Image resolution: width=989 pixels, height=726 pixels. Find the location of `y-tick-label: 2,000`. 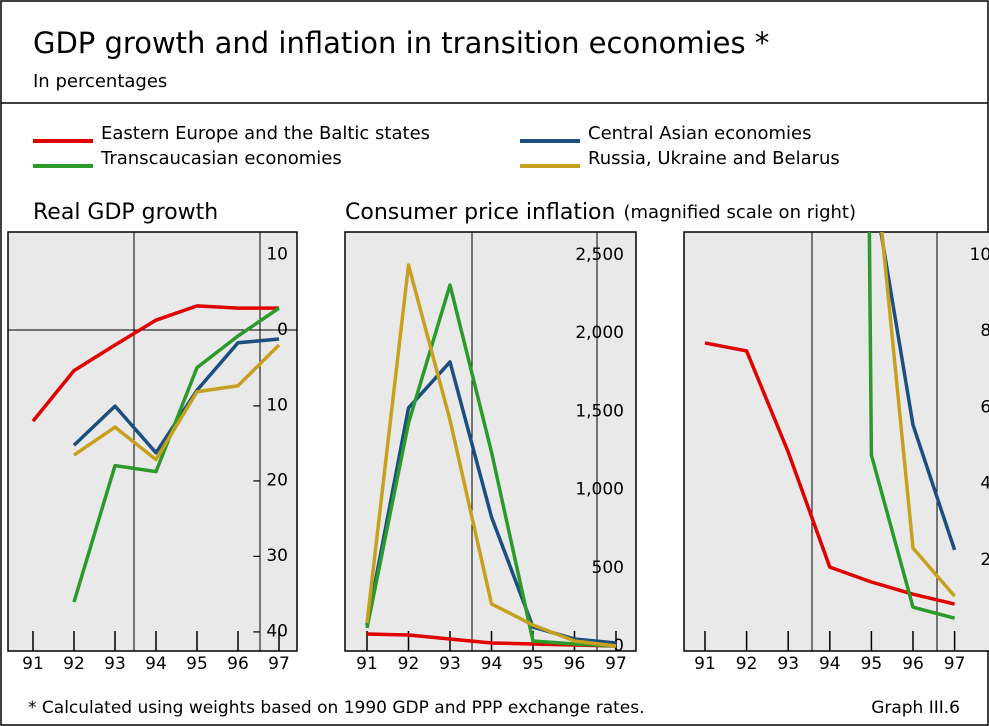

y-tick-label: 2,000 is located at coordinates (599, 333).